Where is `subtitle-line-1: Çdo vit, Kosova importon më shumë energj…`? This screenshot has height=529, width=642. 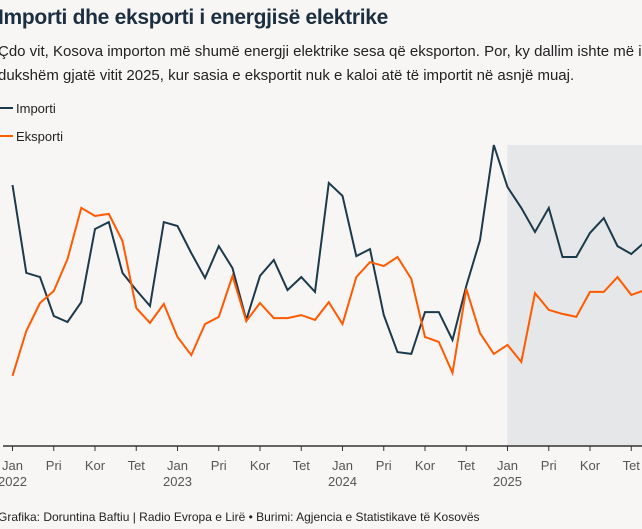
subtitle-line-1: Çdo vit, Kosova importon më shumë energj… is located at coordinates (321, 51).